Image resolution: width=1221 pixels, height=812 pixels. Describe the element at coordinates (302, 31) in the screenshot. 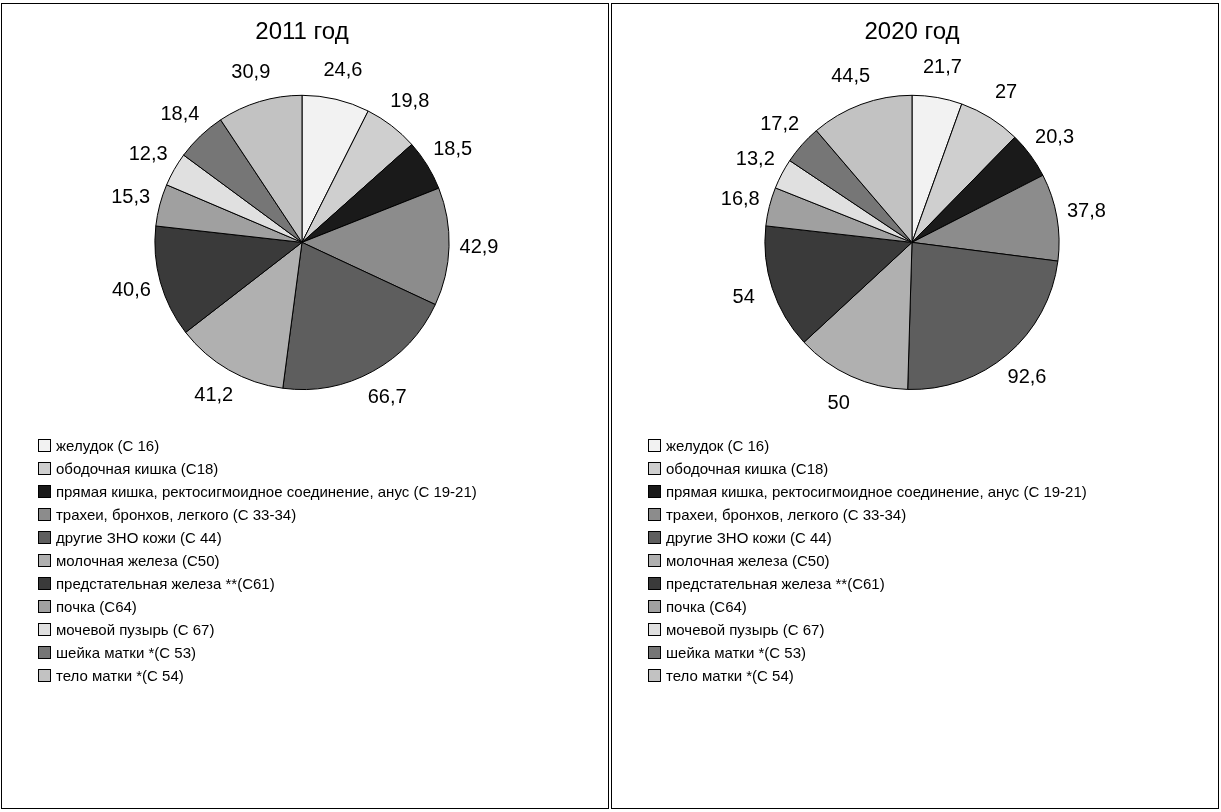

I see `chart-title: 2011 год` at that location.